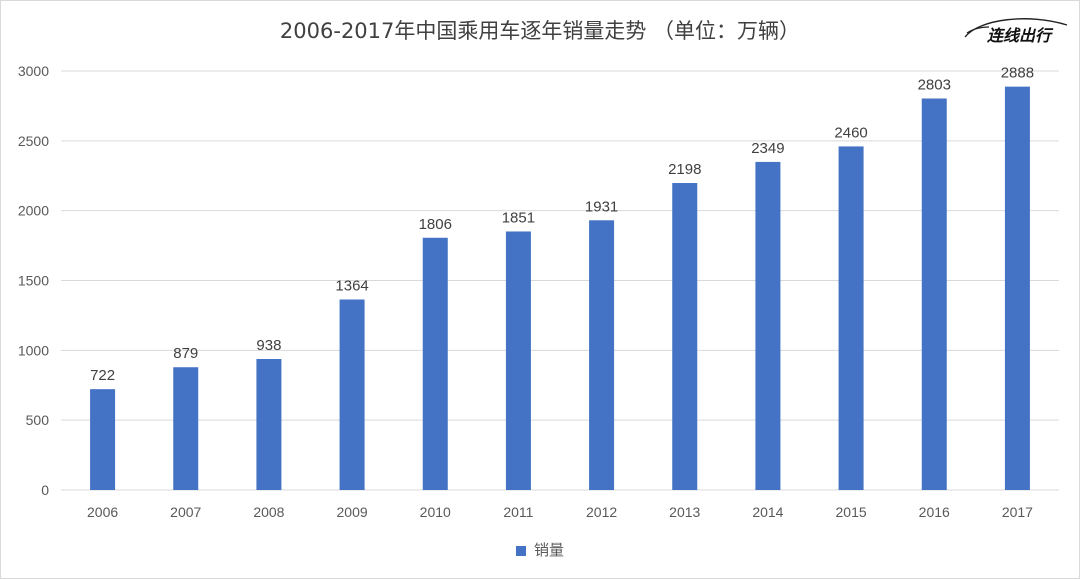 This screenshot has width=1080, height=579. What do you see at coordinates (767, 148) in the screenshot?
I see `data-label: 2349` at bounding box center [767, 148].